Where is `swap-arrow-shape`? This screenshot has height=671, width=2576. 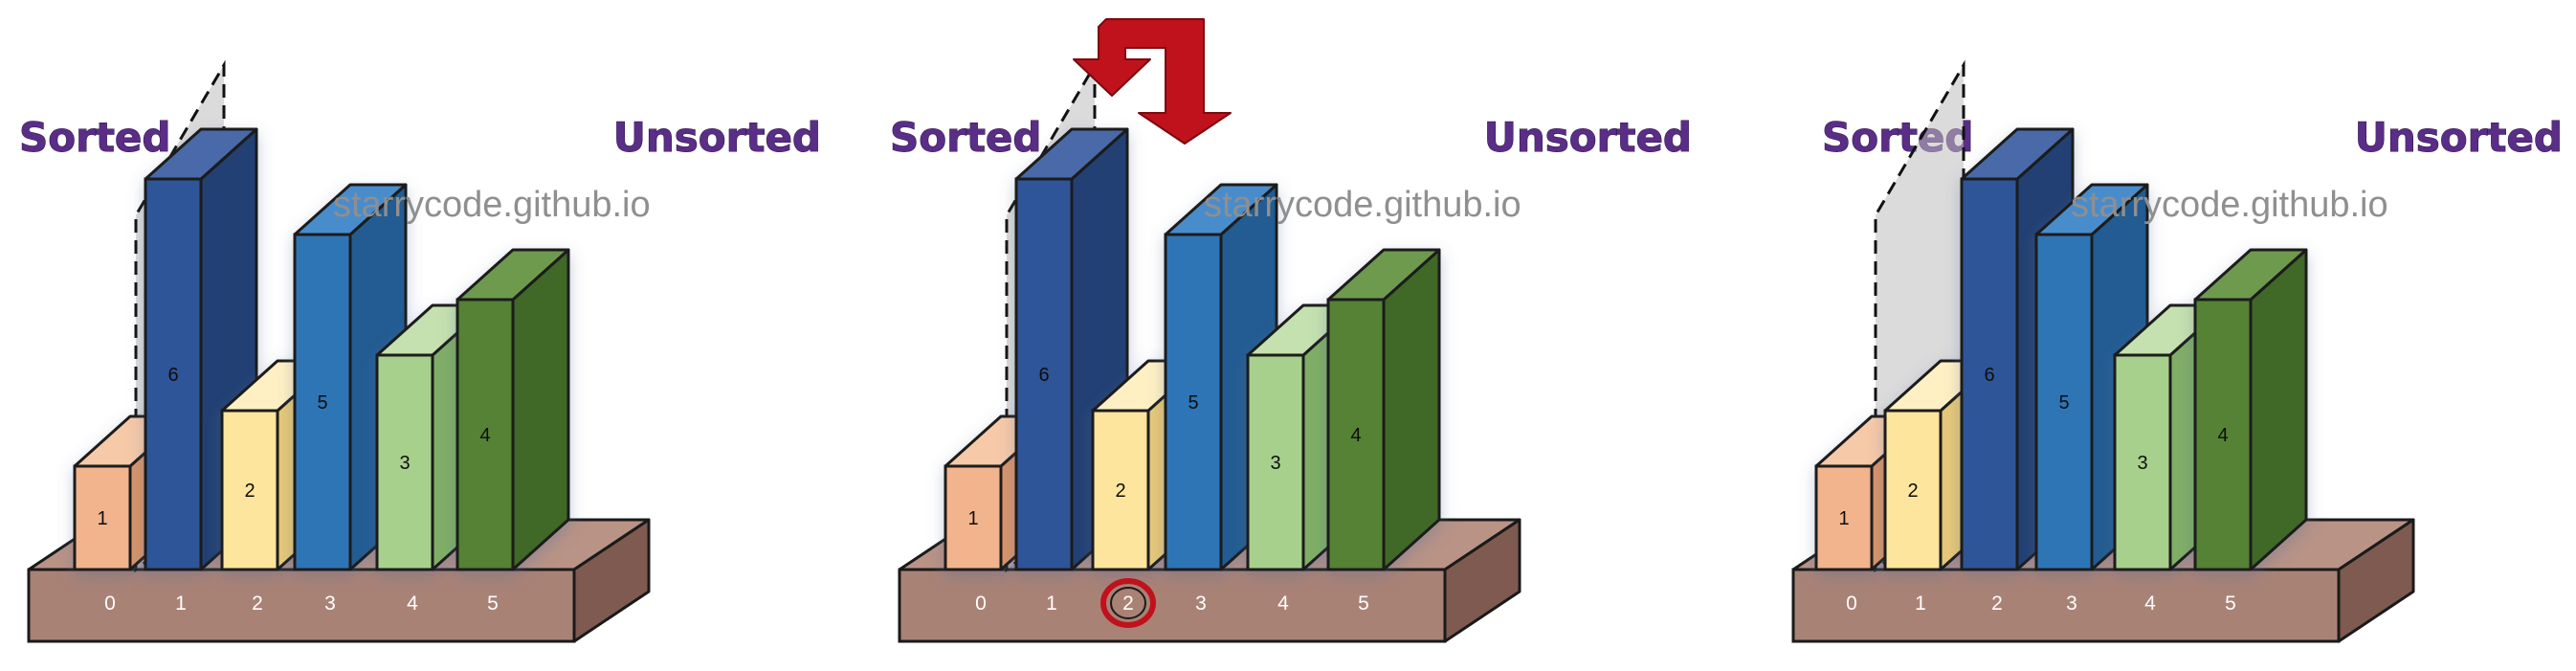 swap-arrow-shape is located at coordinates (1152, 81).